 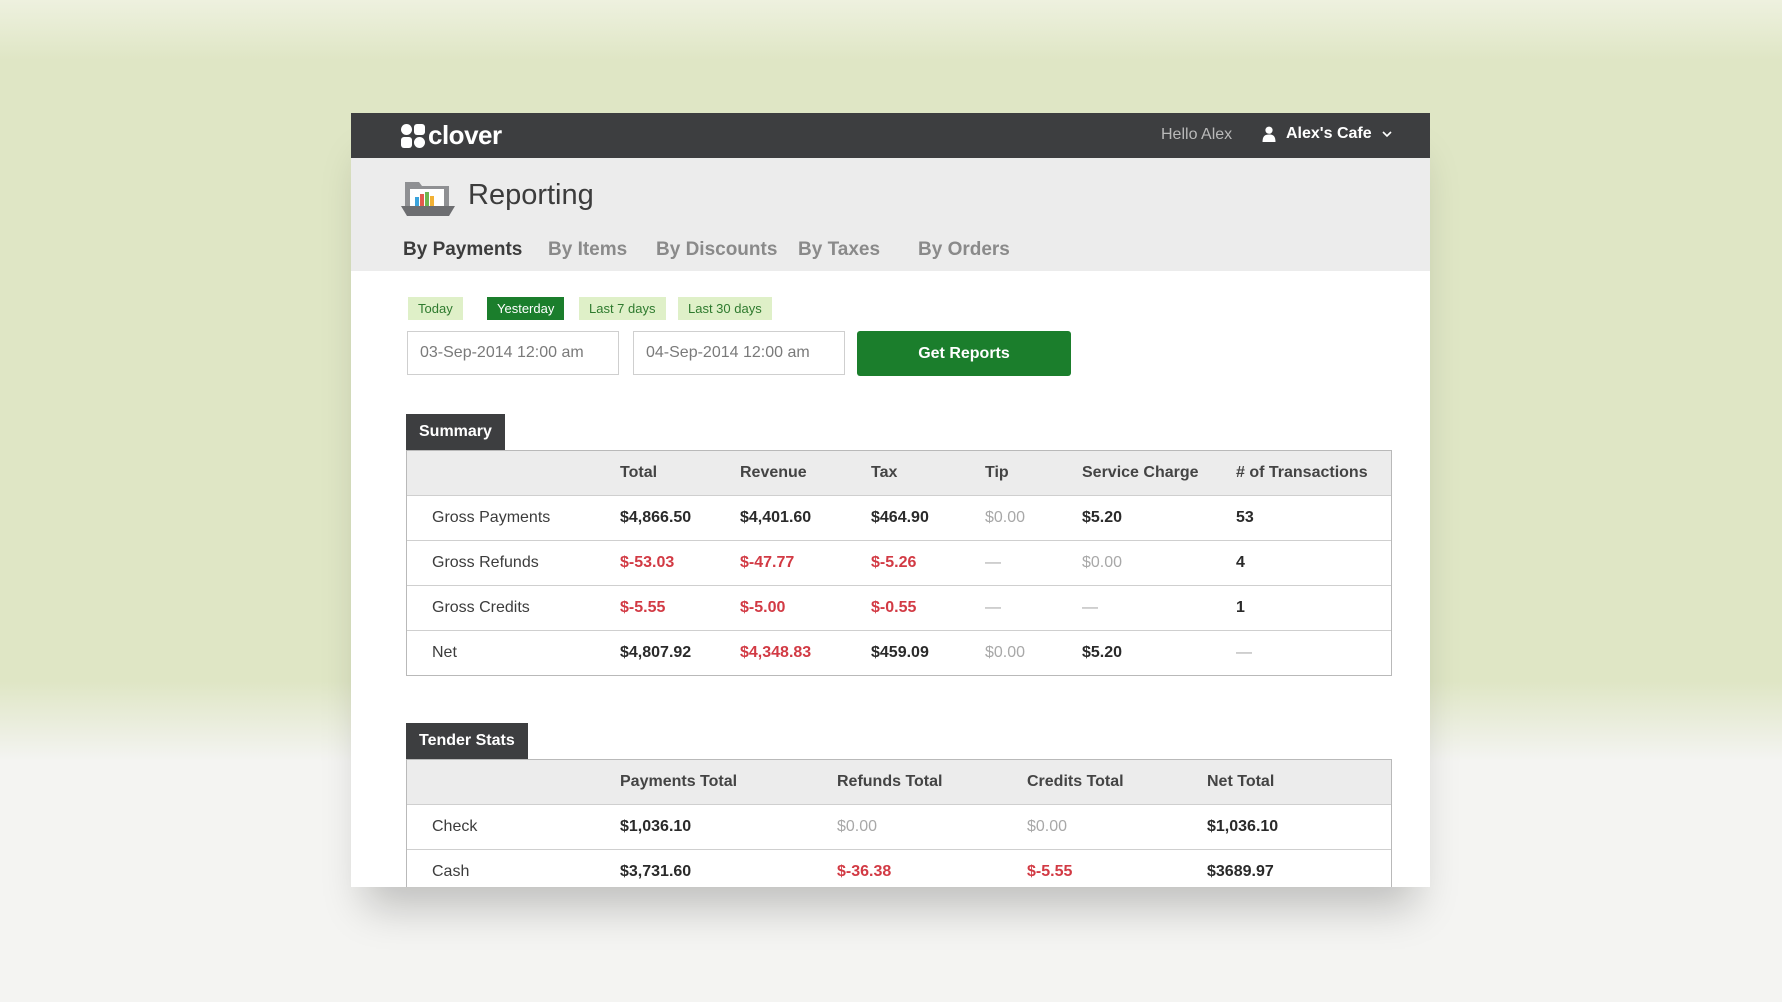 I want to click on column-header: Tax, so click(x=884, y=472).